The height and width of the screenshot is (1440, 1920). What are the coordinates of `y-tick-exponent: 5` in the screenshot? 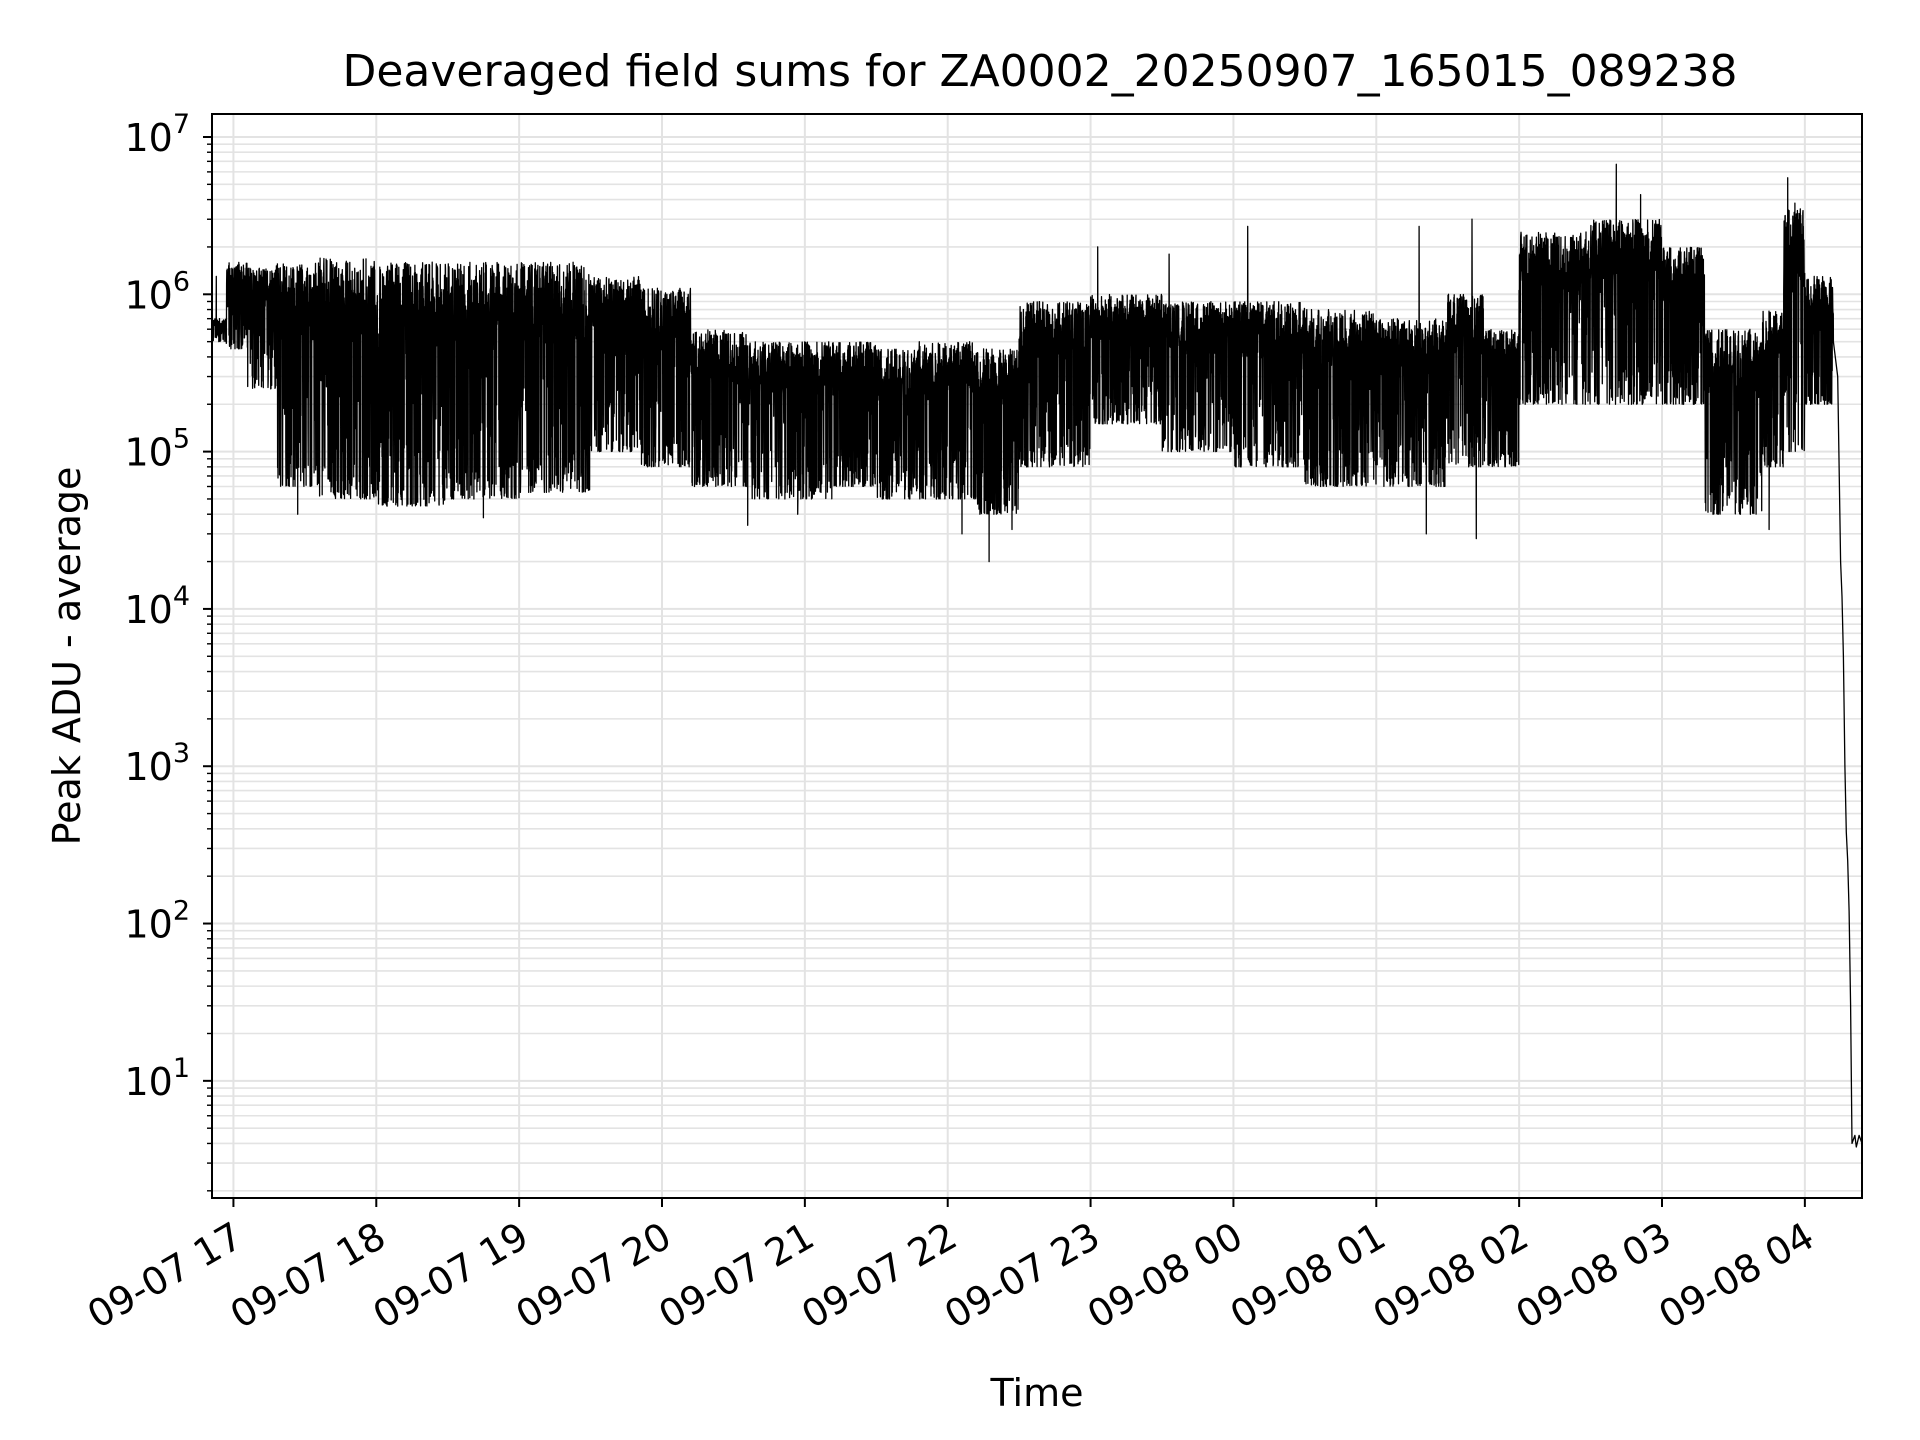 It's located at (181, 439).